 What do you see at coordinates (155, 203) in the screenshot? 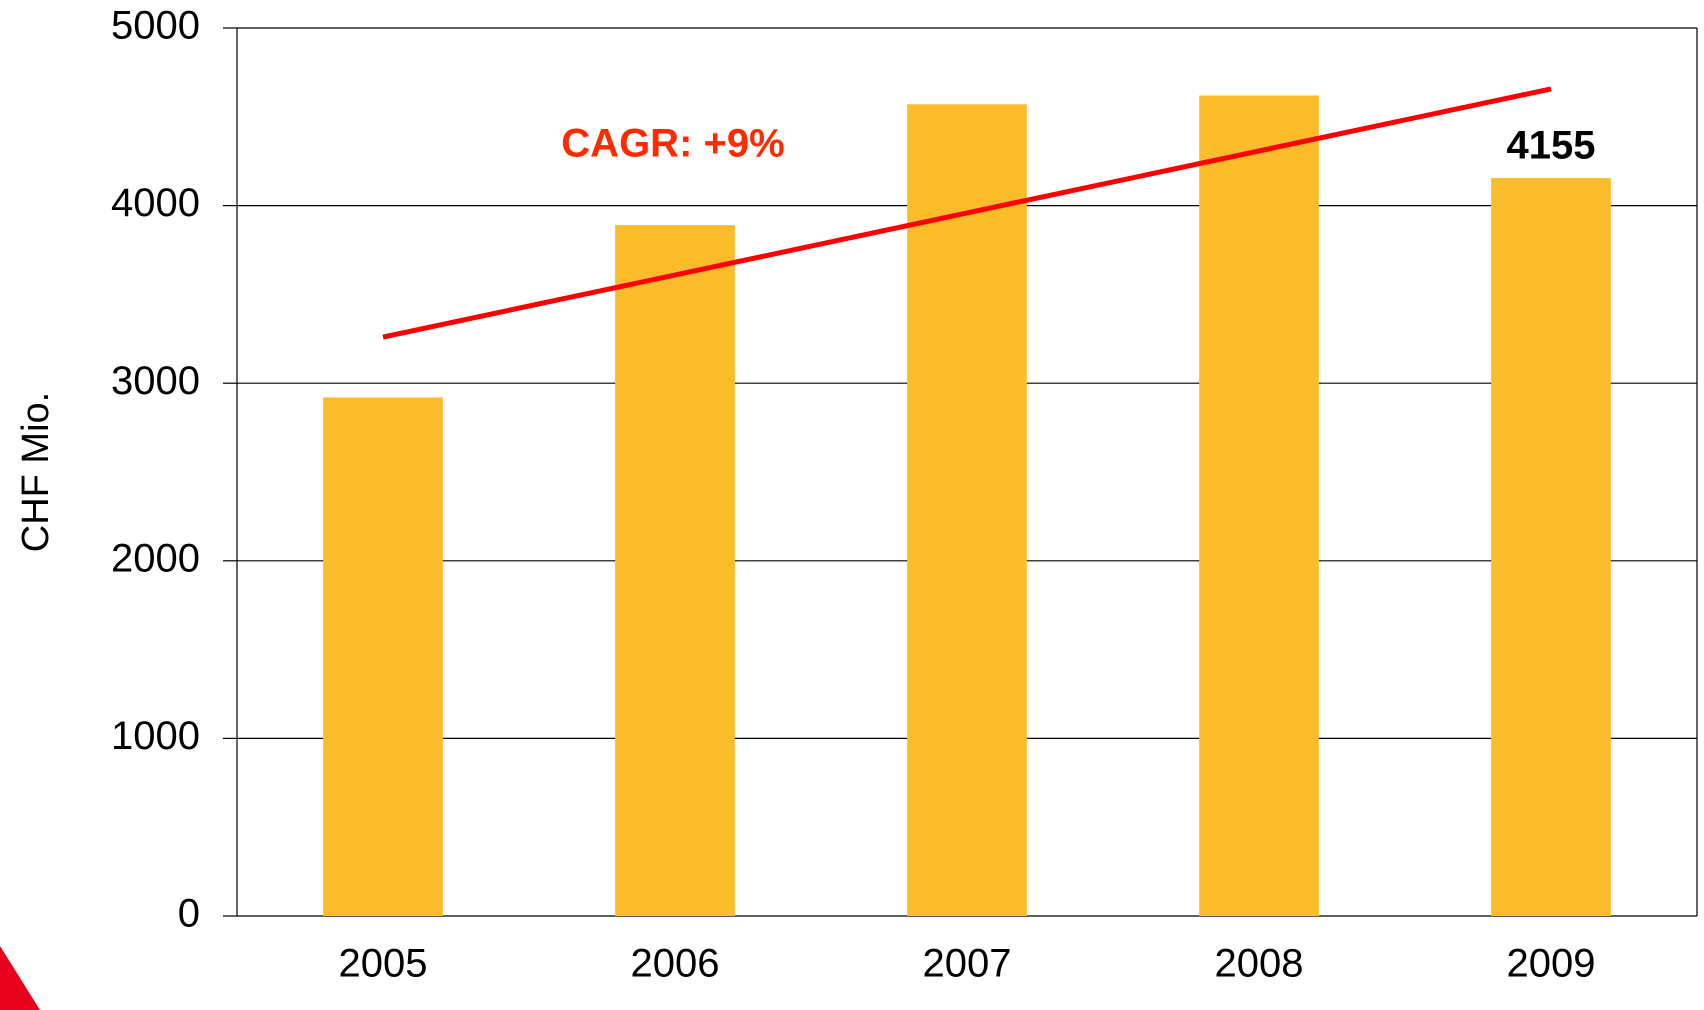
I see `y-tick-label: 4000` at bounding box center [155, 203].